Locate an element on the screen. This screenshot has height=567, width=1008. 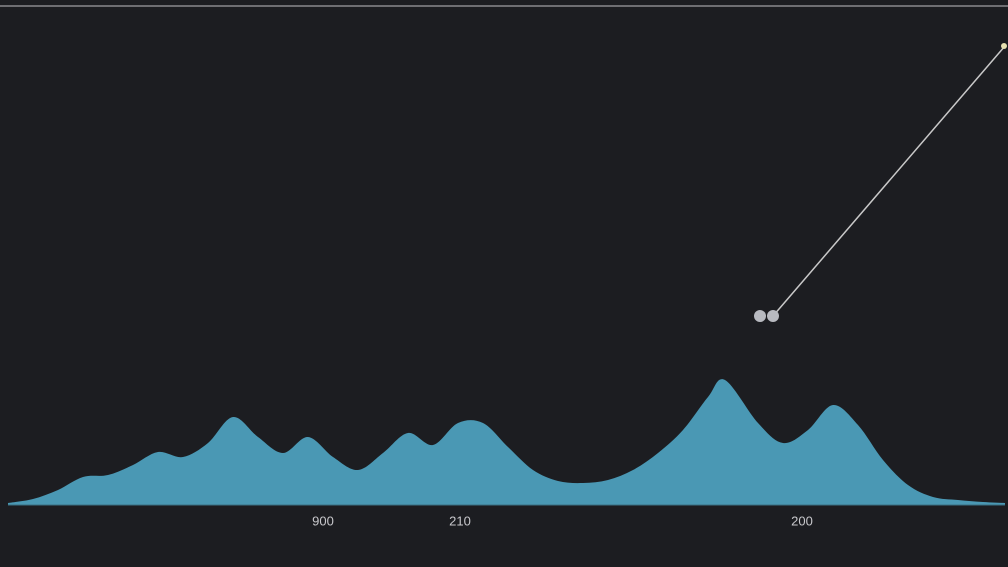
annotation-line is located at coordinates (889, 181).